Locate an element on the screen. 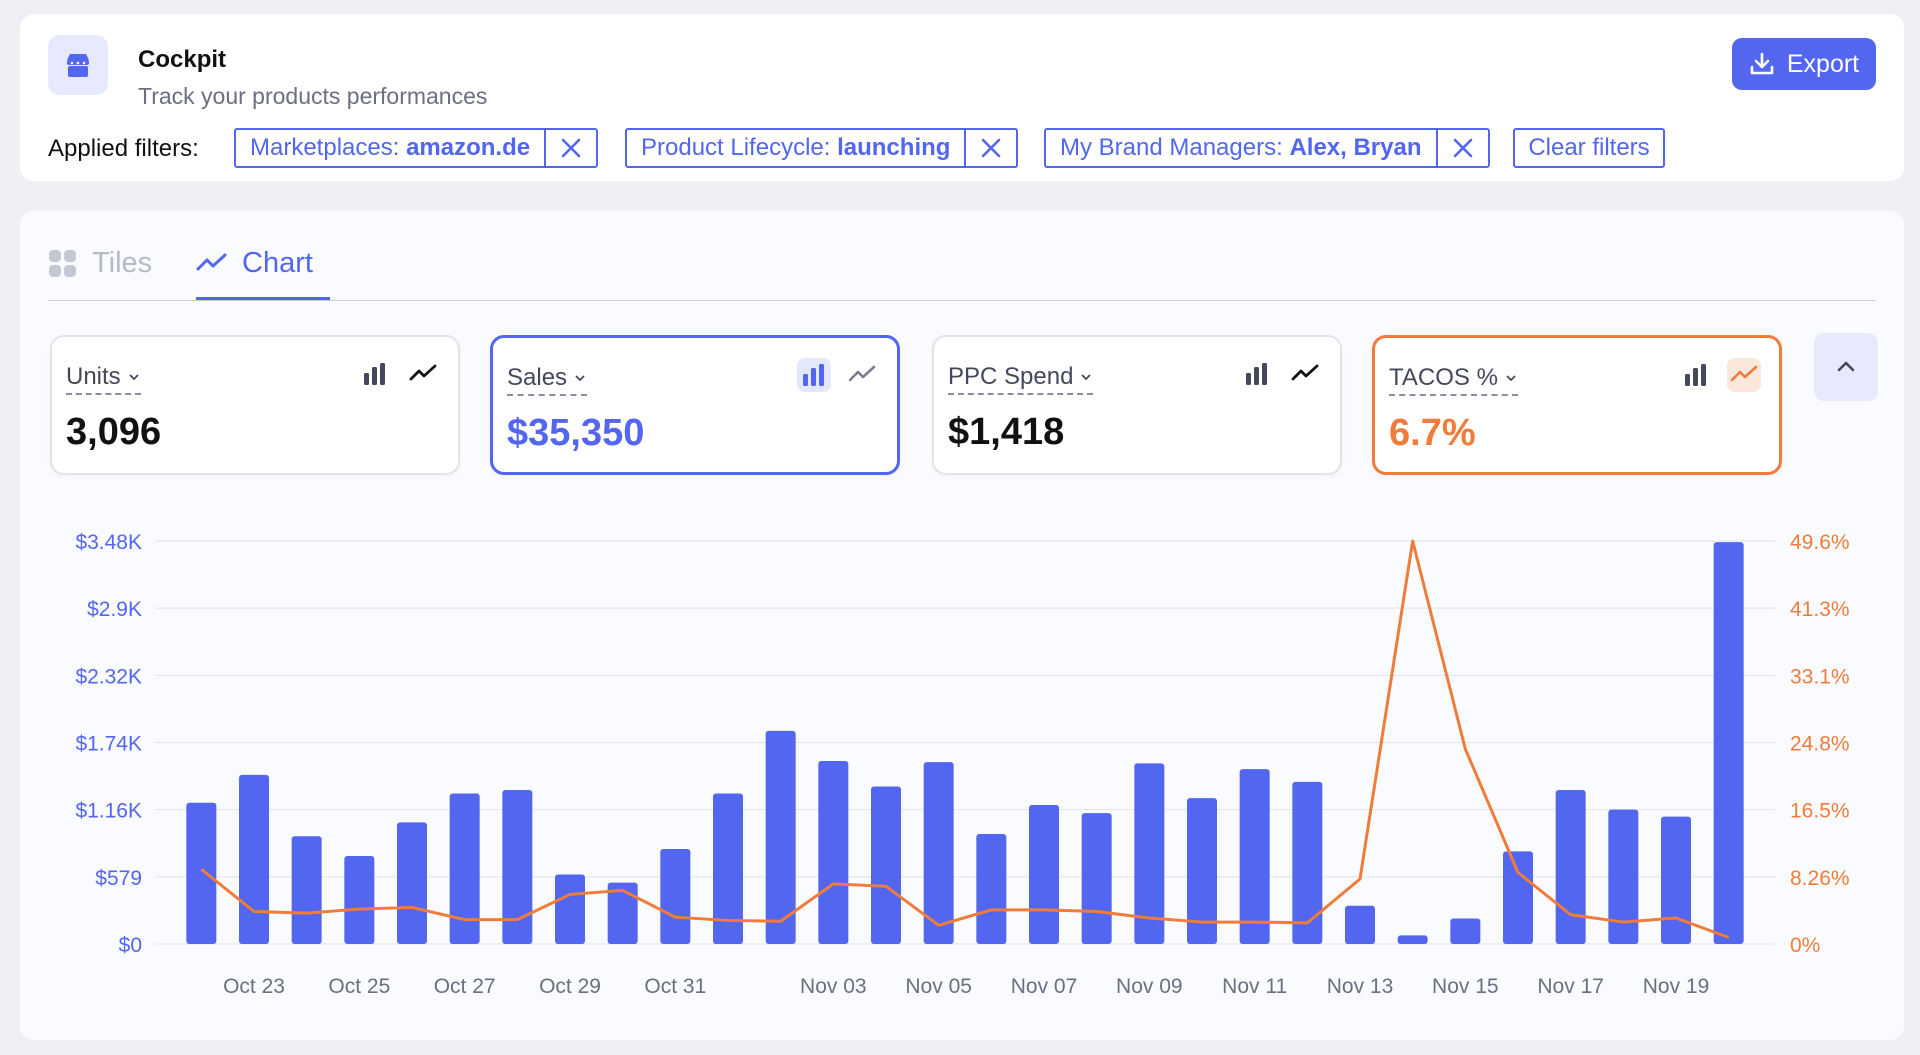  download-icon is located at coordinates (1762, 63).